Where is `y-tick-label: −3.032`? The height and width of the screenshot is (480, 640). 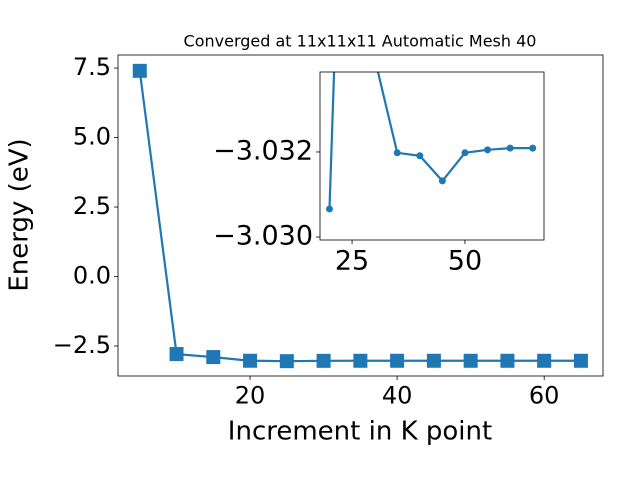
y-tick-label: −3.032 is located at coordinates (263, 150).